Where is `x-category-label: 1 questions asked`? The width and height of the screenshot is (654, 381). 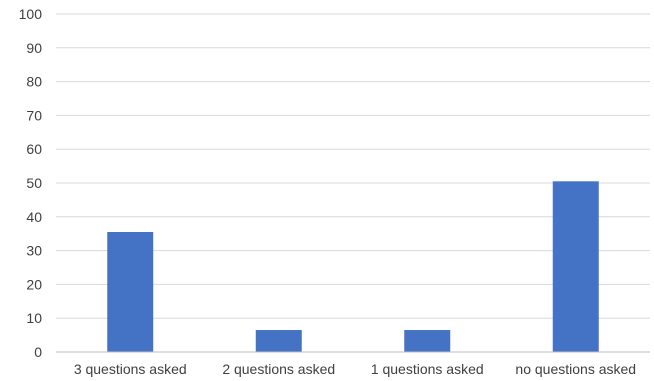 x-category-label: 1 questions asked is located at coordinates (427, 369).